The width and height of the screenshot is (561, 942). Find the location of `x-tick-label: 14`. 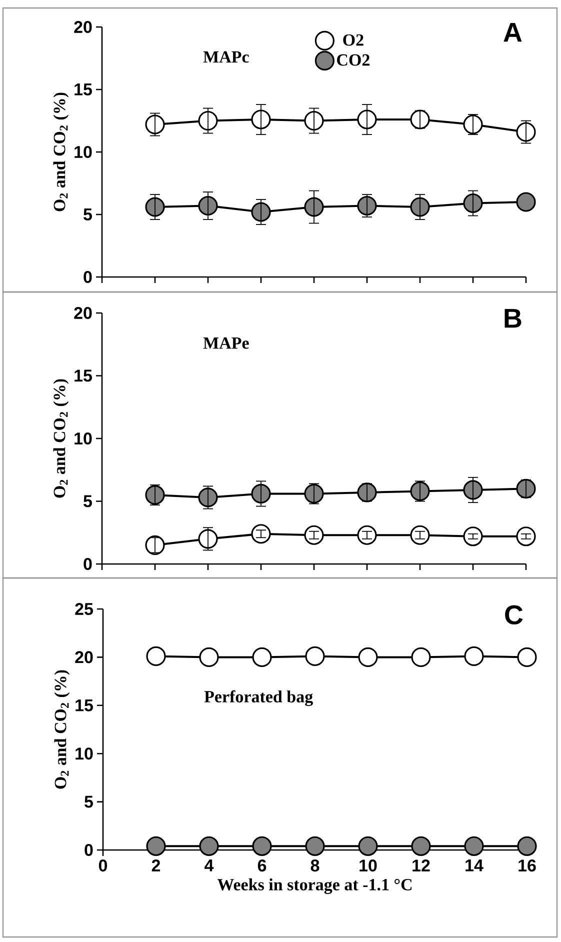

x-tick-label: 14 is located at coordinates (475, 866).